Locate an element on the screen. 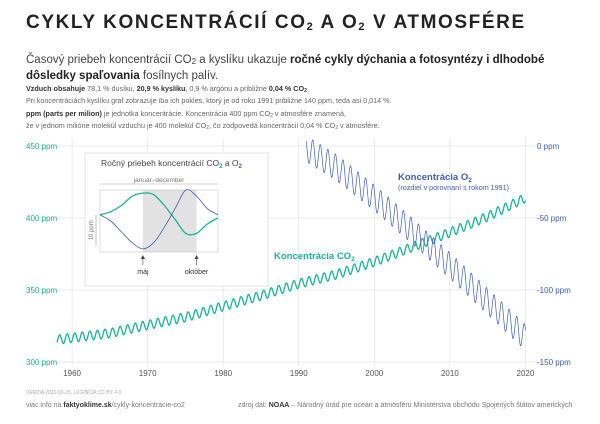 The width and height of the screenshot is (600, 424). o2-series-sublabel: (rozdiel v porovnaní s rokom 1991) is located at coordinates (453, 187).